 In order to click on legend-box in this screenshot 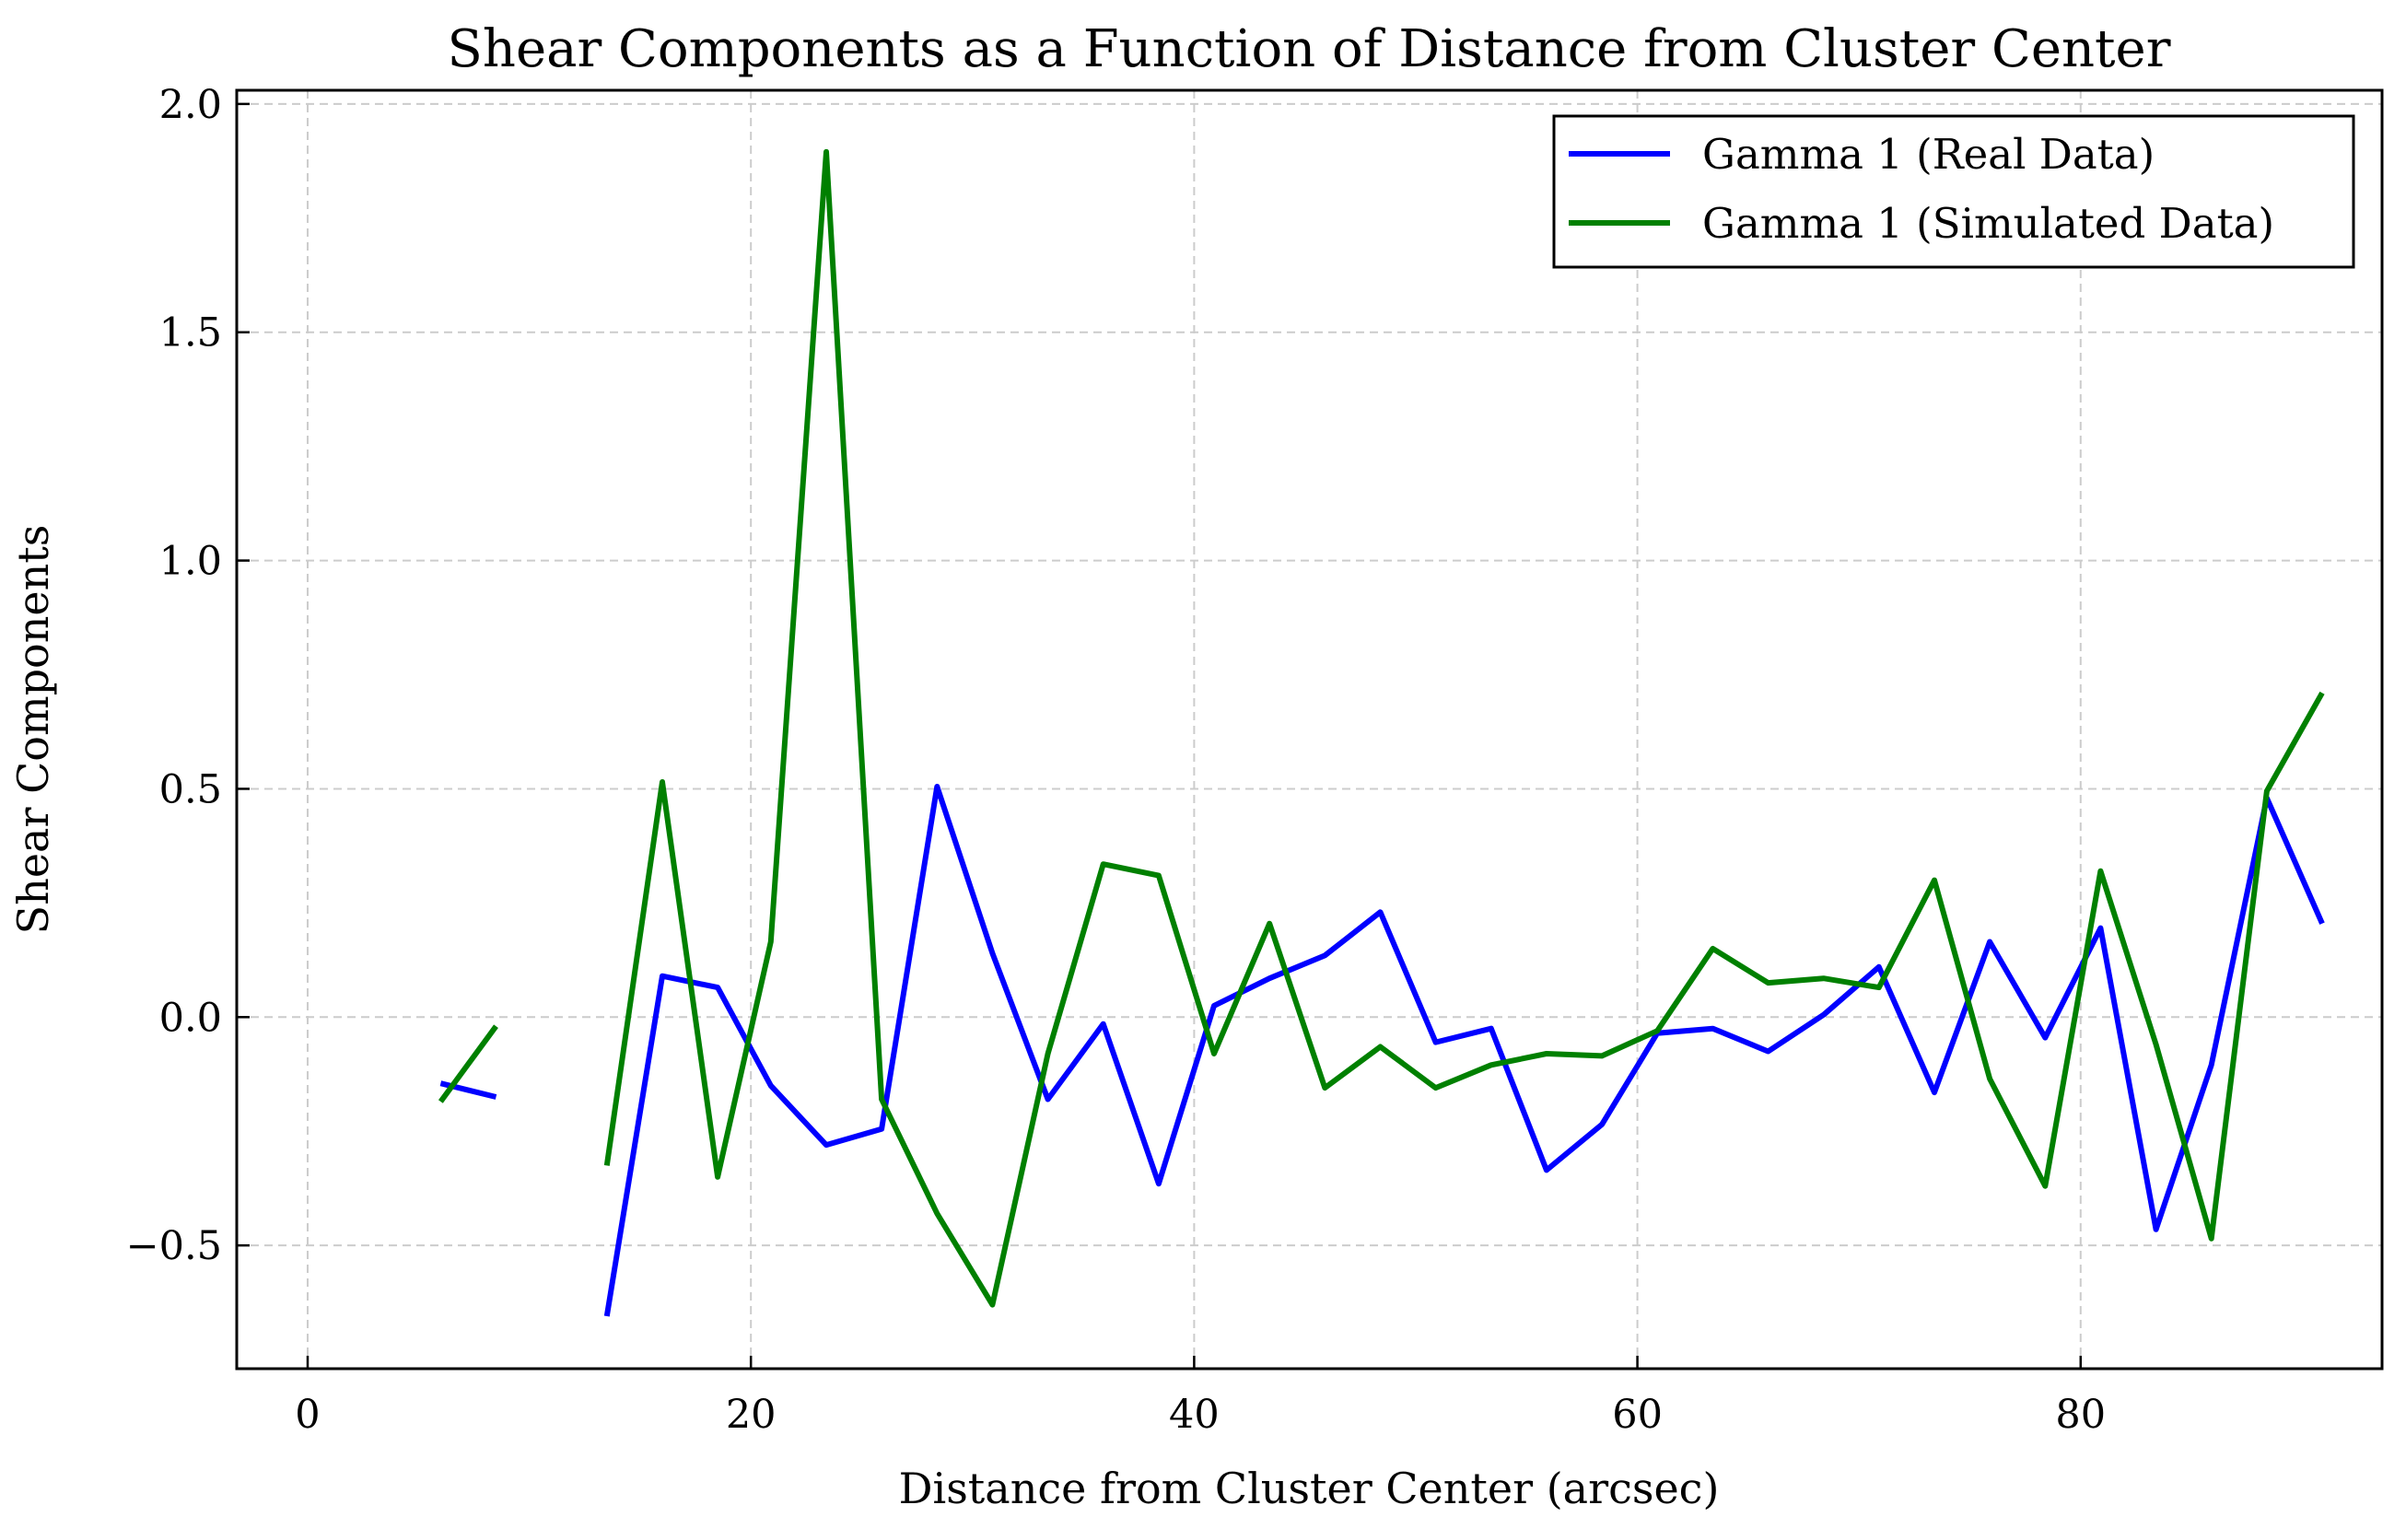, I will do `click(1953, 191)`.